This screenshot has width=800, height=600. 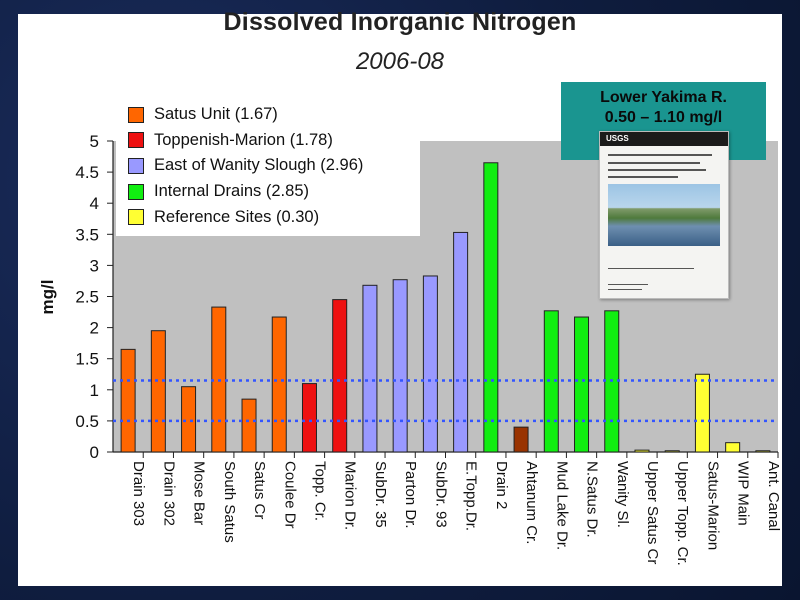 I want to click on x-tick-label: Mose Bar, so click(x=199, y=493).